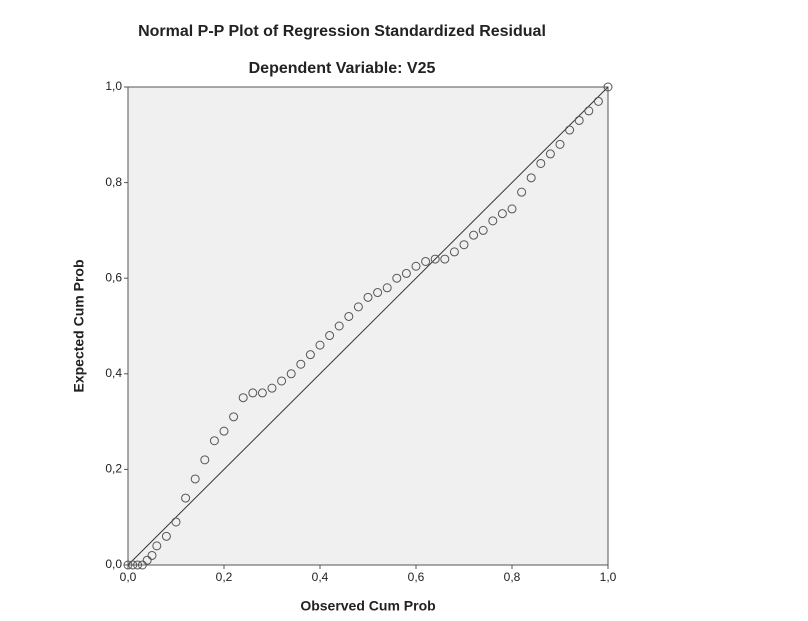 The width and height of the screenshot is (808, 621). Describe the element at coordinates (608, 577) in the screenshot. I see `x-tick-label: 1,0` at that location.